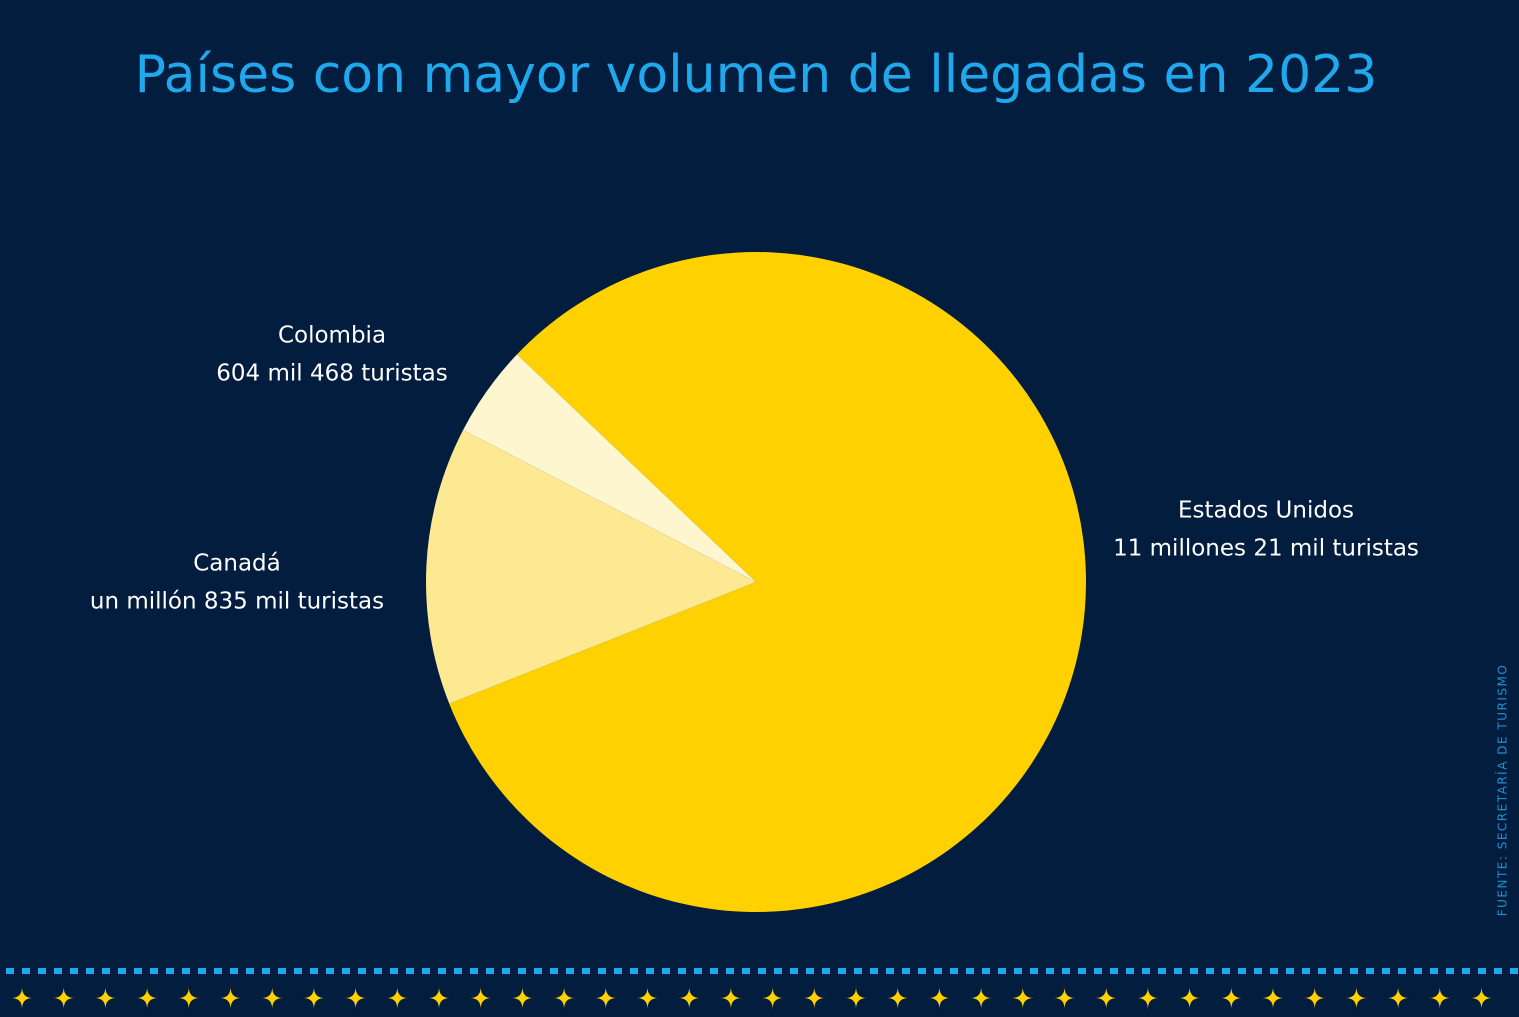 This screenshot has height=1017, width=1519. Describe the element at coordinates (609, 468) in the screenshot. I see `pie-slice` at that location.